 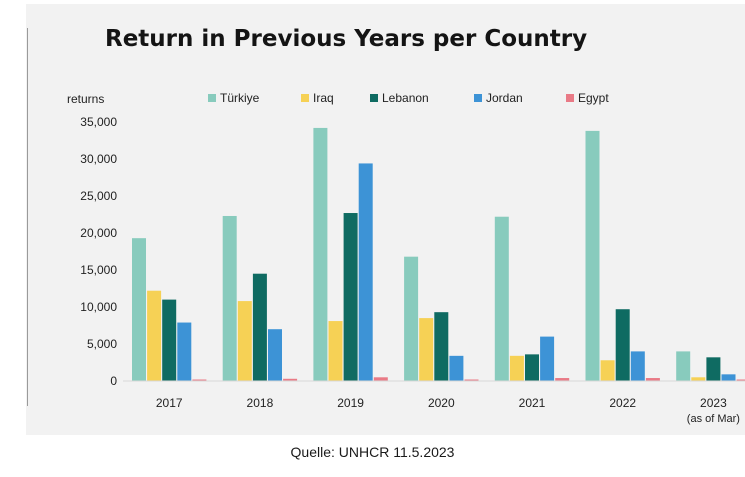 I want to click on legend: Türkiye Iraq Lebanon Jordan Egypt, so click(x=408, y=98).